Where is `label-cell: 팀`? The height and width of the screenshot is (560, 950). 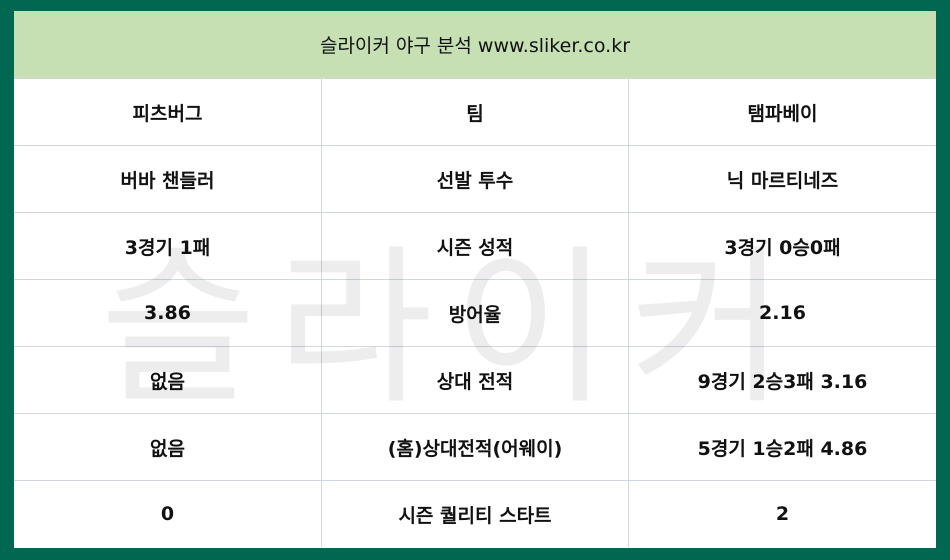
label-cell: 팀 is located at coordinates (474, 112).